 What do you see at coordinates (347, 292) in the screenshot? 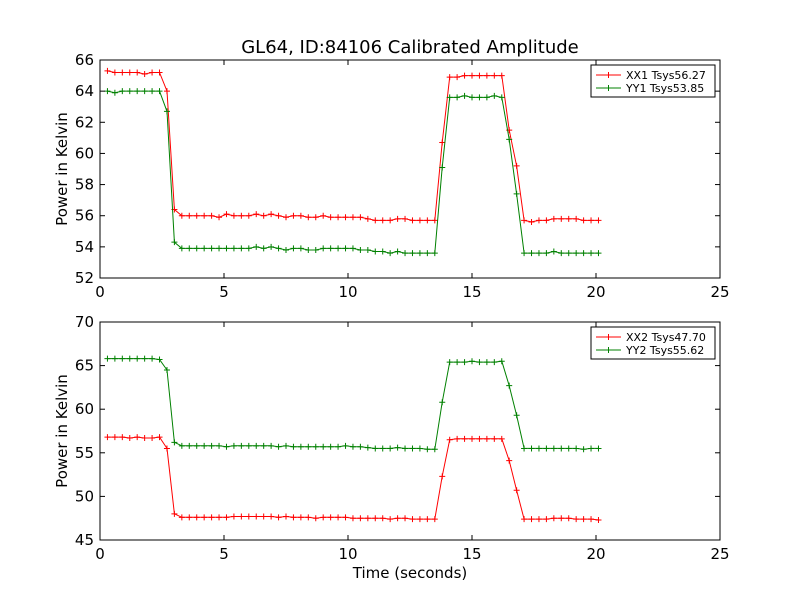
I see `x-tick-label-top-2: 10` at bounding box center [347, 292].